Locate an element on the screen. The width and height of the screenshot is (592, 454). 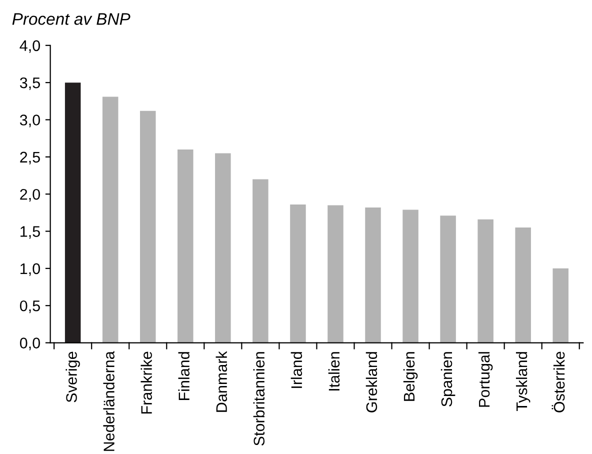
x-tick-label: Storbritannien is located at coordinates (259, 399).